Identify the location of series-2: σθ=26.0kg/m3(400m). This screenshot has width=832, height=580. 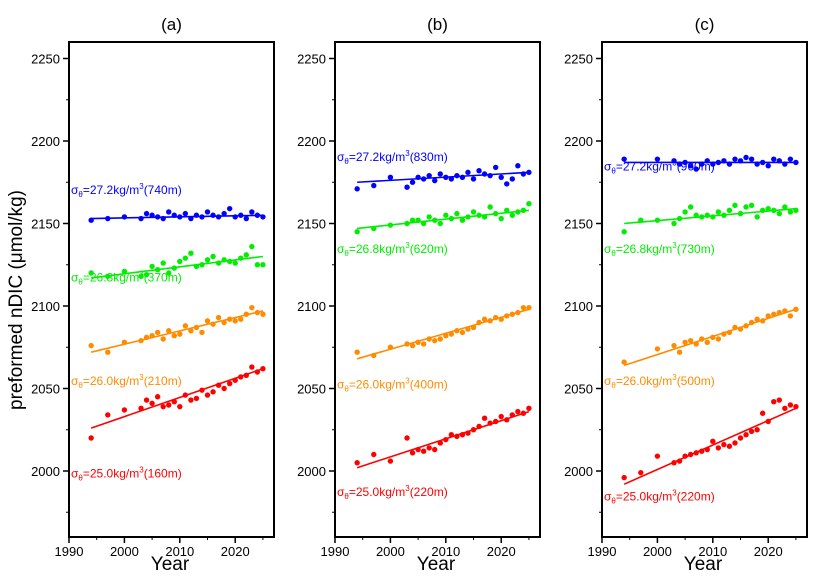
(434, 349).